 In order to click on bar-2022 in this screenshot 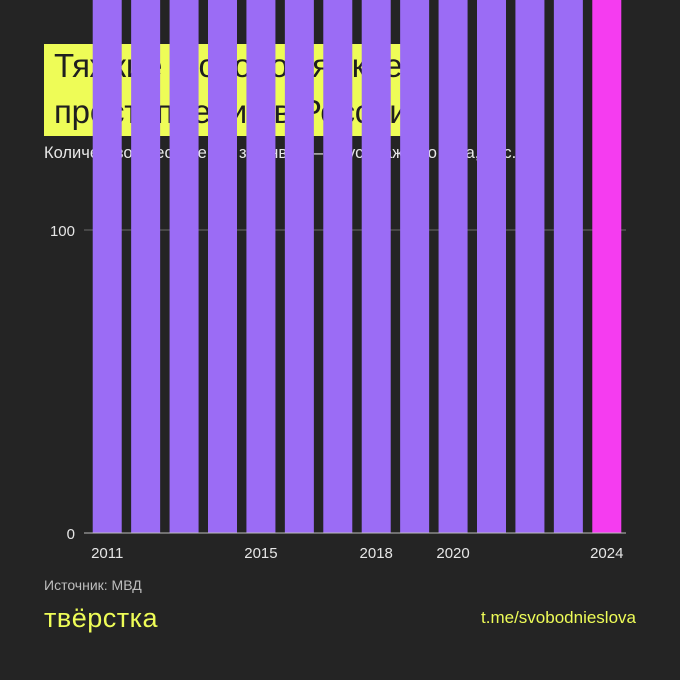, I will do `click(530, 267)`.